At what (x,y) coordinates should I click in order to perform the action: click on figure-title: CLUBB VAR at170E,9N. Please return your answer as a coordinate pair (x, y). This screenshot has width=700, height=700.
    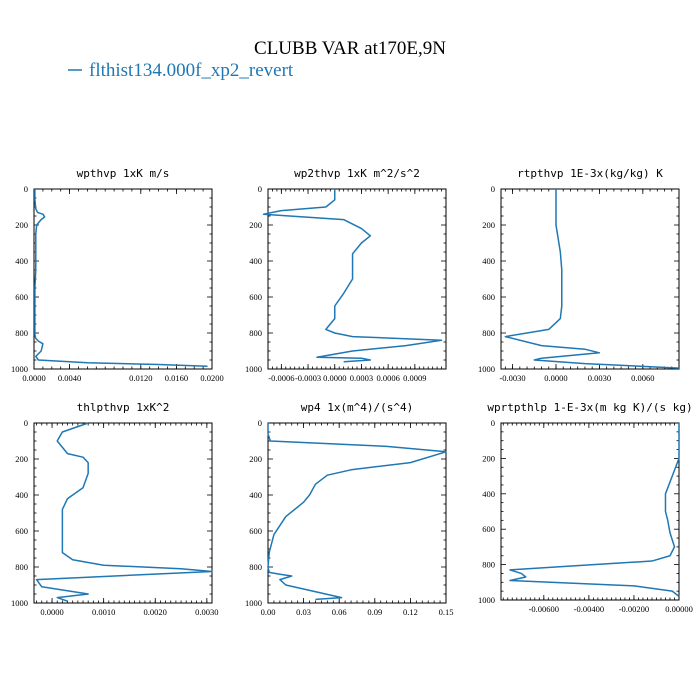
    Looking at the image, I should click on (350, 48).